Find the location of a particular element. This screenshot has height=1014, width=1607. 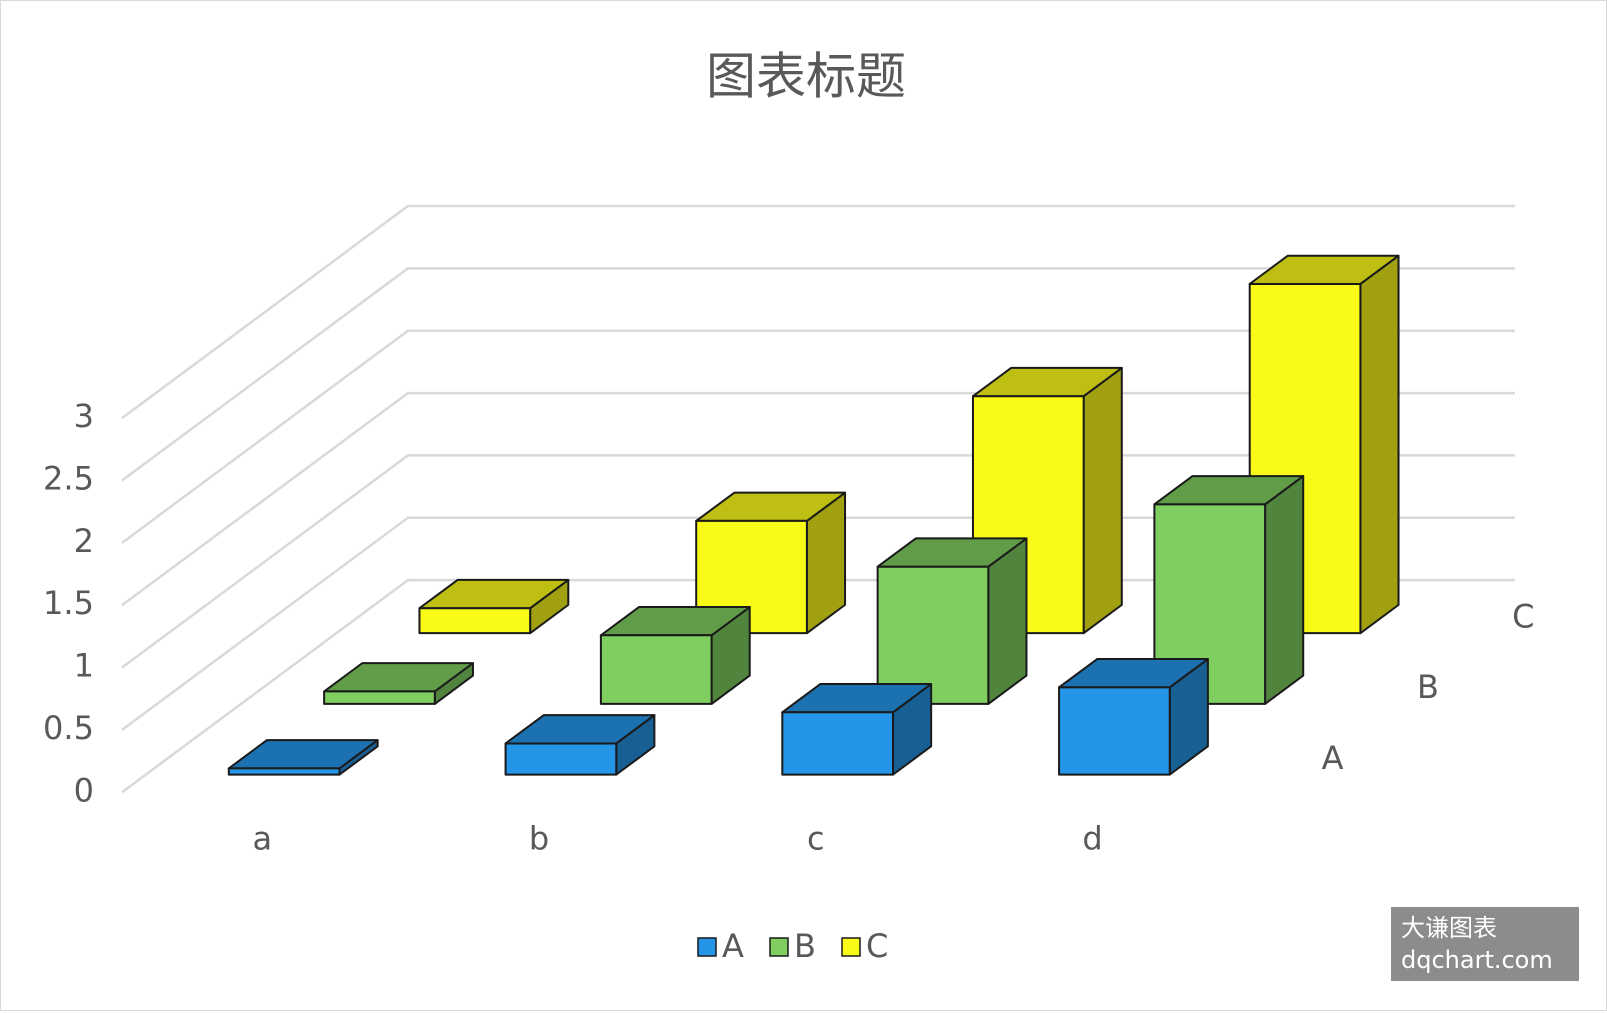

series-axis-label: A is located at coordinates (1333, 758).